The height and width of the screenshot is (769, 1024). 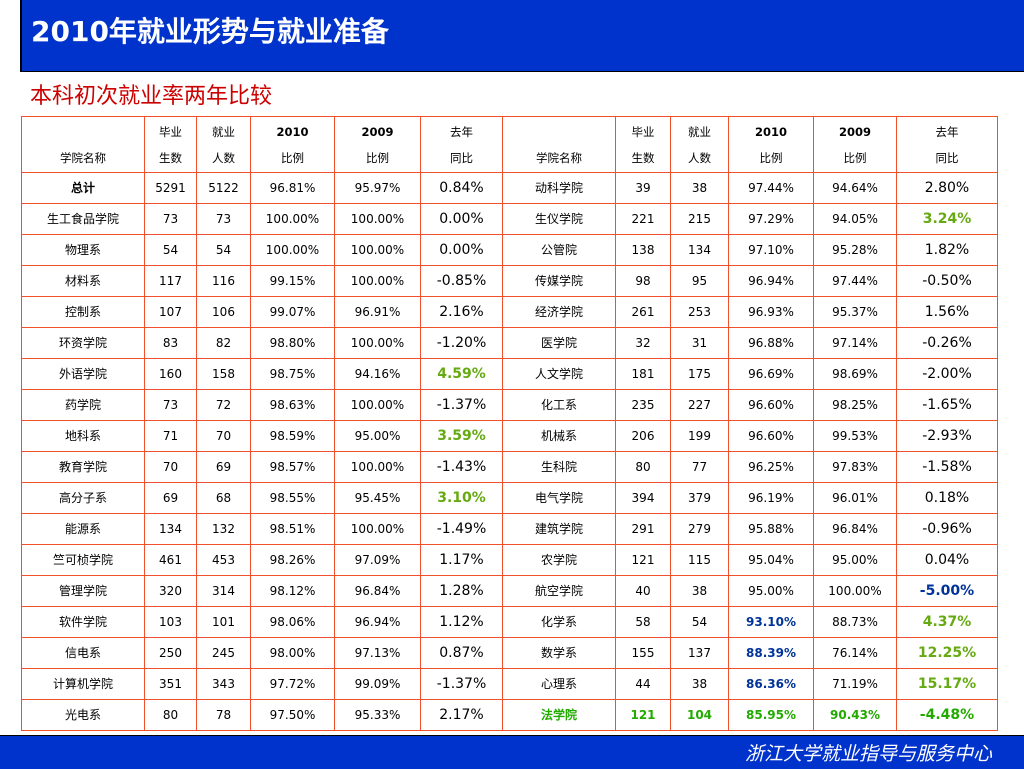 What do you see at coordinates (643, 498) in the screenshot?
I see `right-graduates-cell: 394` at bounding box center [643, 498].